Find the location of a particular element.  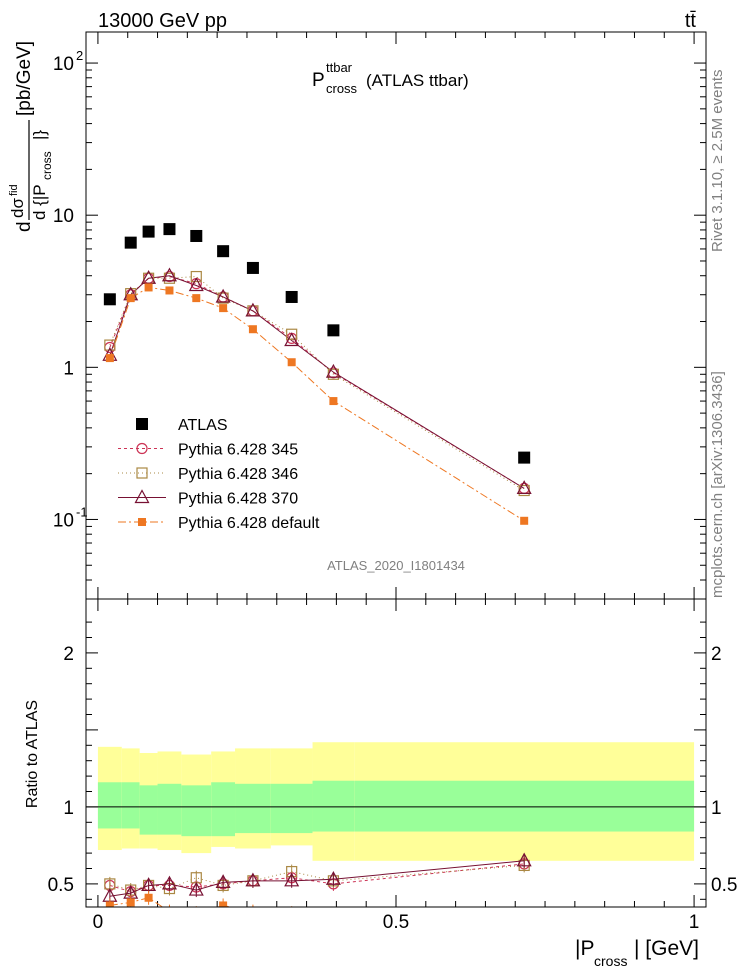

ylabel-fid: fid is located at coordinates (14, 190).